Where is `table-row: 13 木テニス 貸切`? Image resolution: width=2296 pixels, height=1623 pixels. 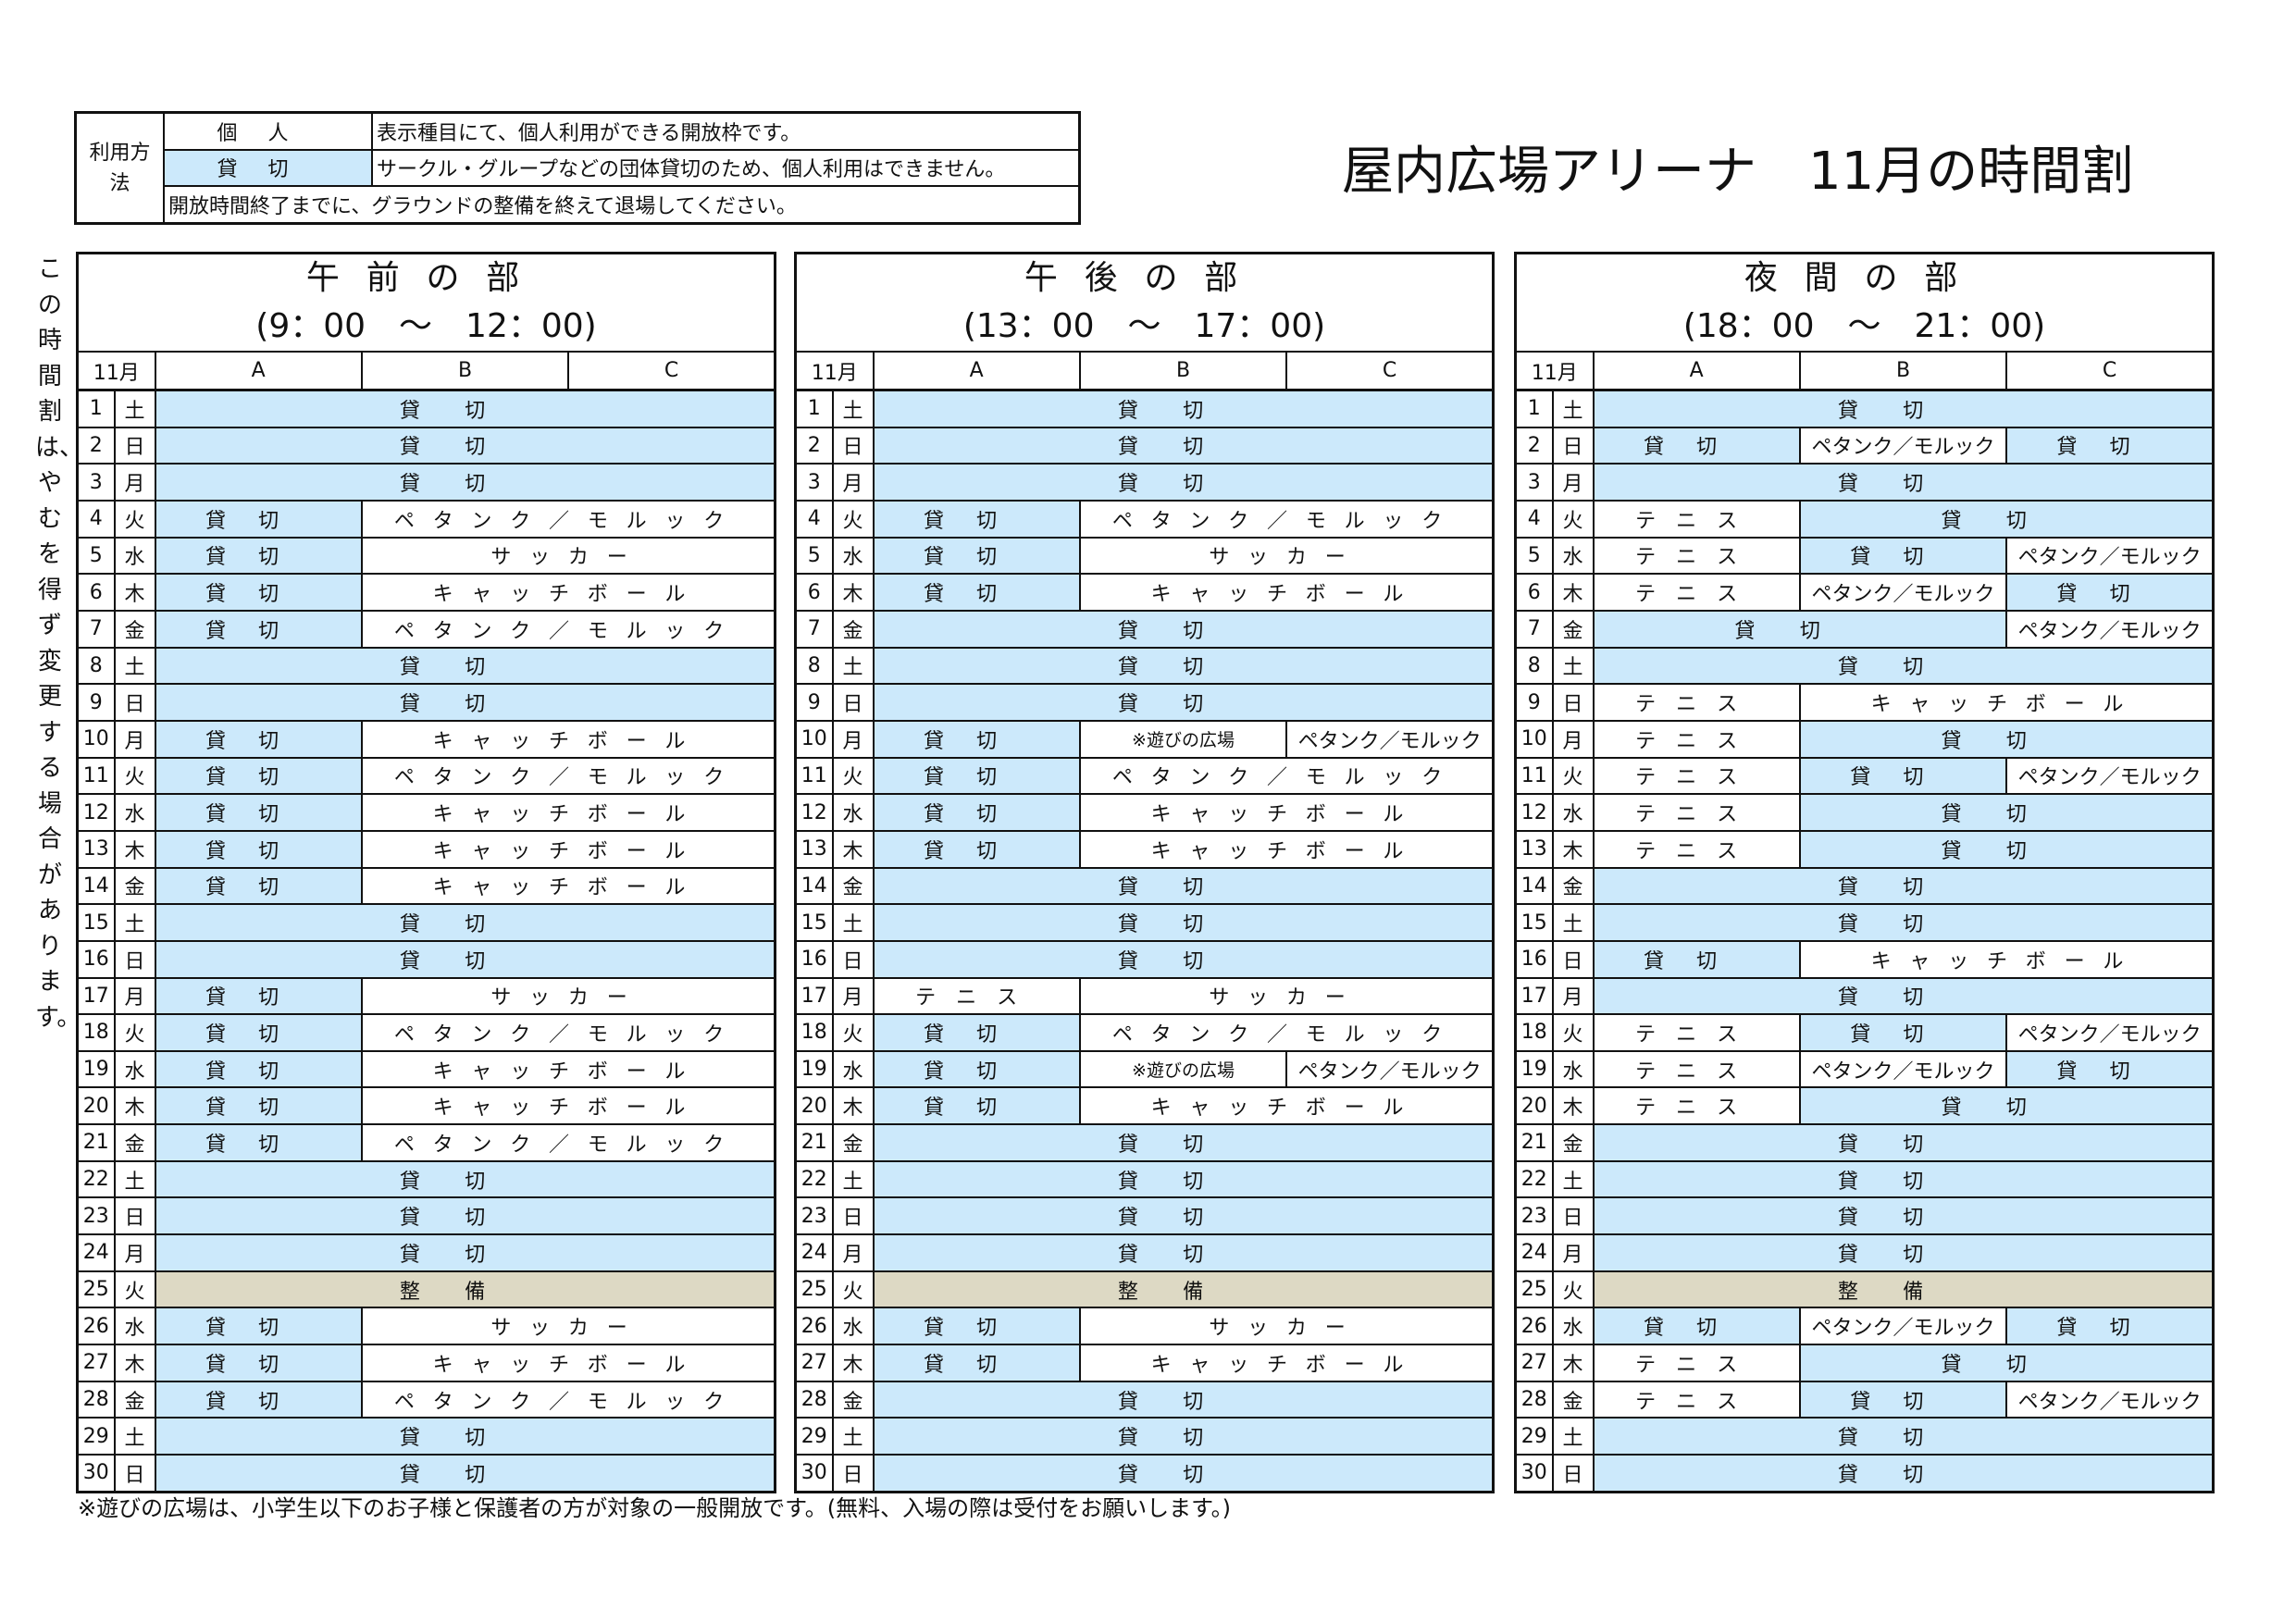 table-row: 13 木テニス 貸切 is located at coordinates (1865, 849).